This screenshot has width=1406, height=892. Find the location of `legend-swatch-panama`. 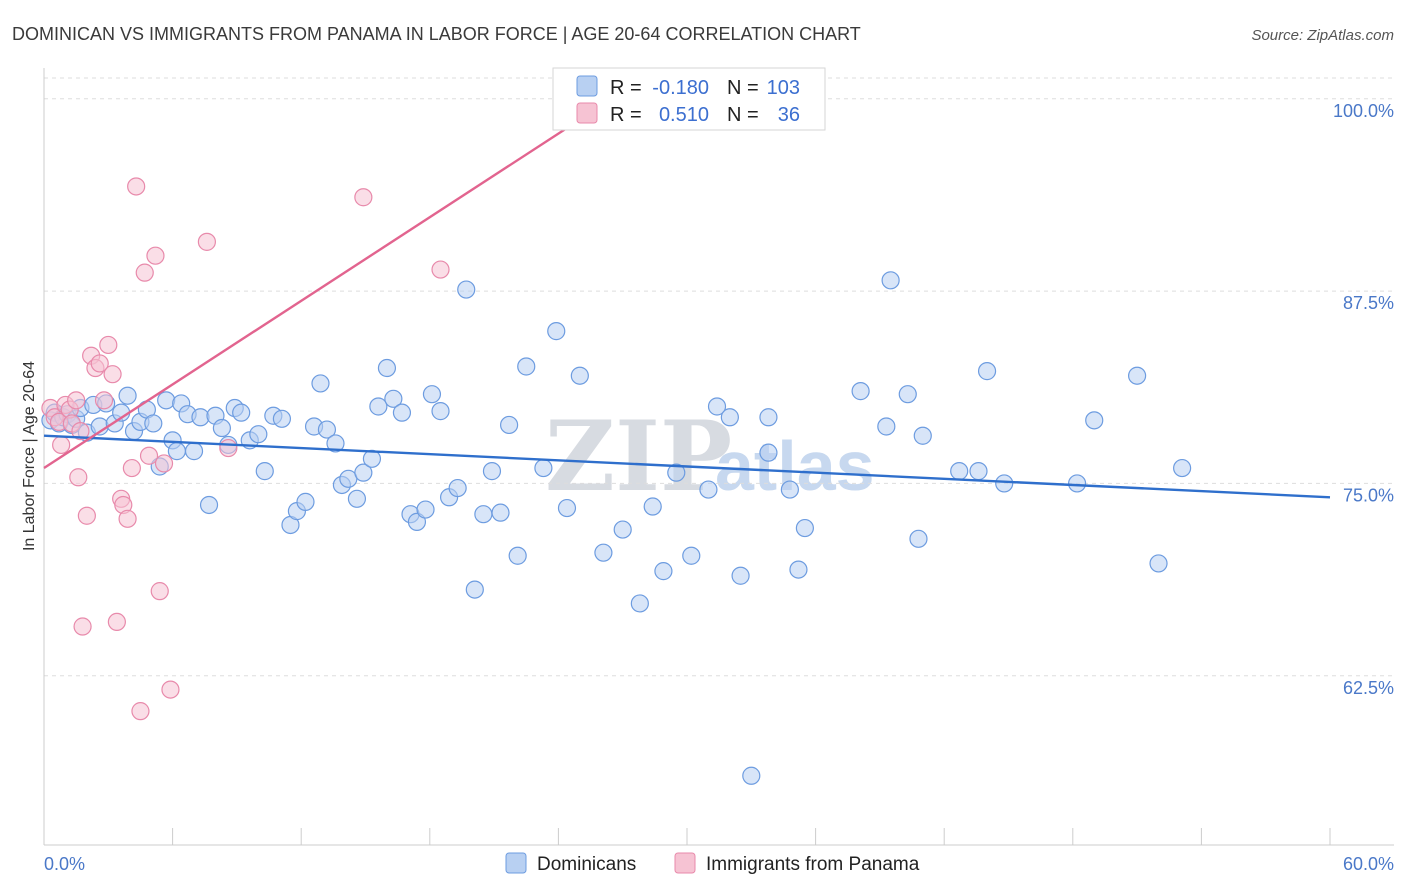

legend-swatch-panama is located at coordinates (587, 113).